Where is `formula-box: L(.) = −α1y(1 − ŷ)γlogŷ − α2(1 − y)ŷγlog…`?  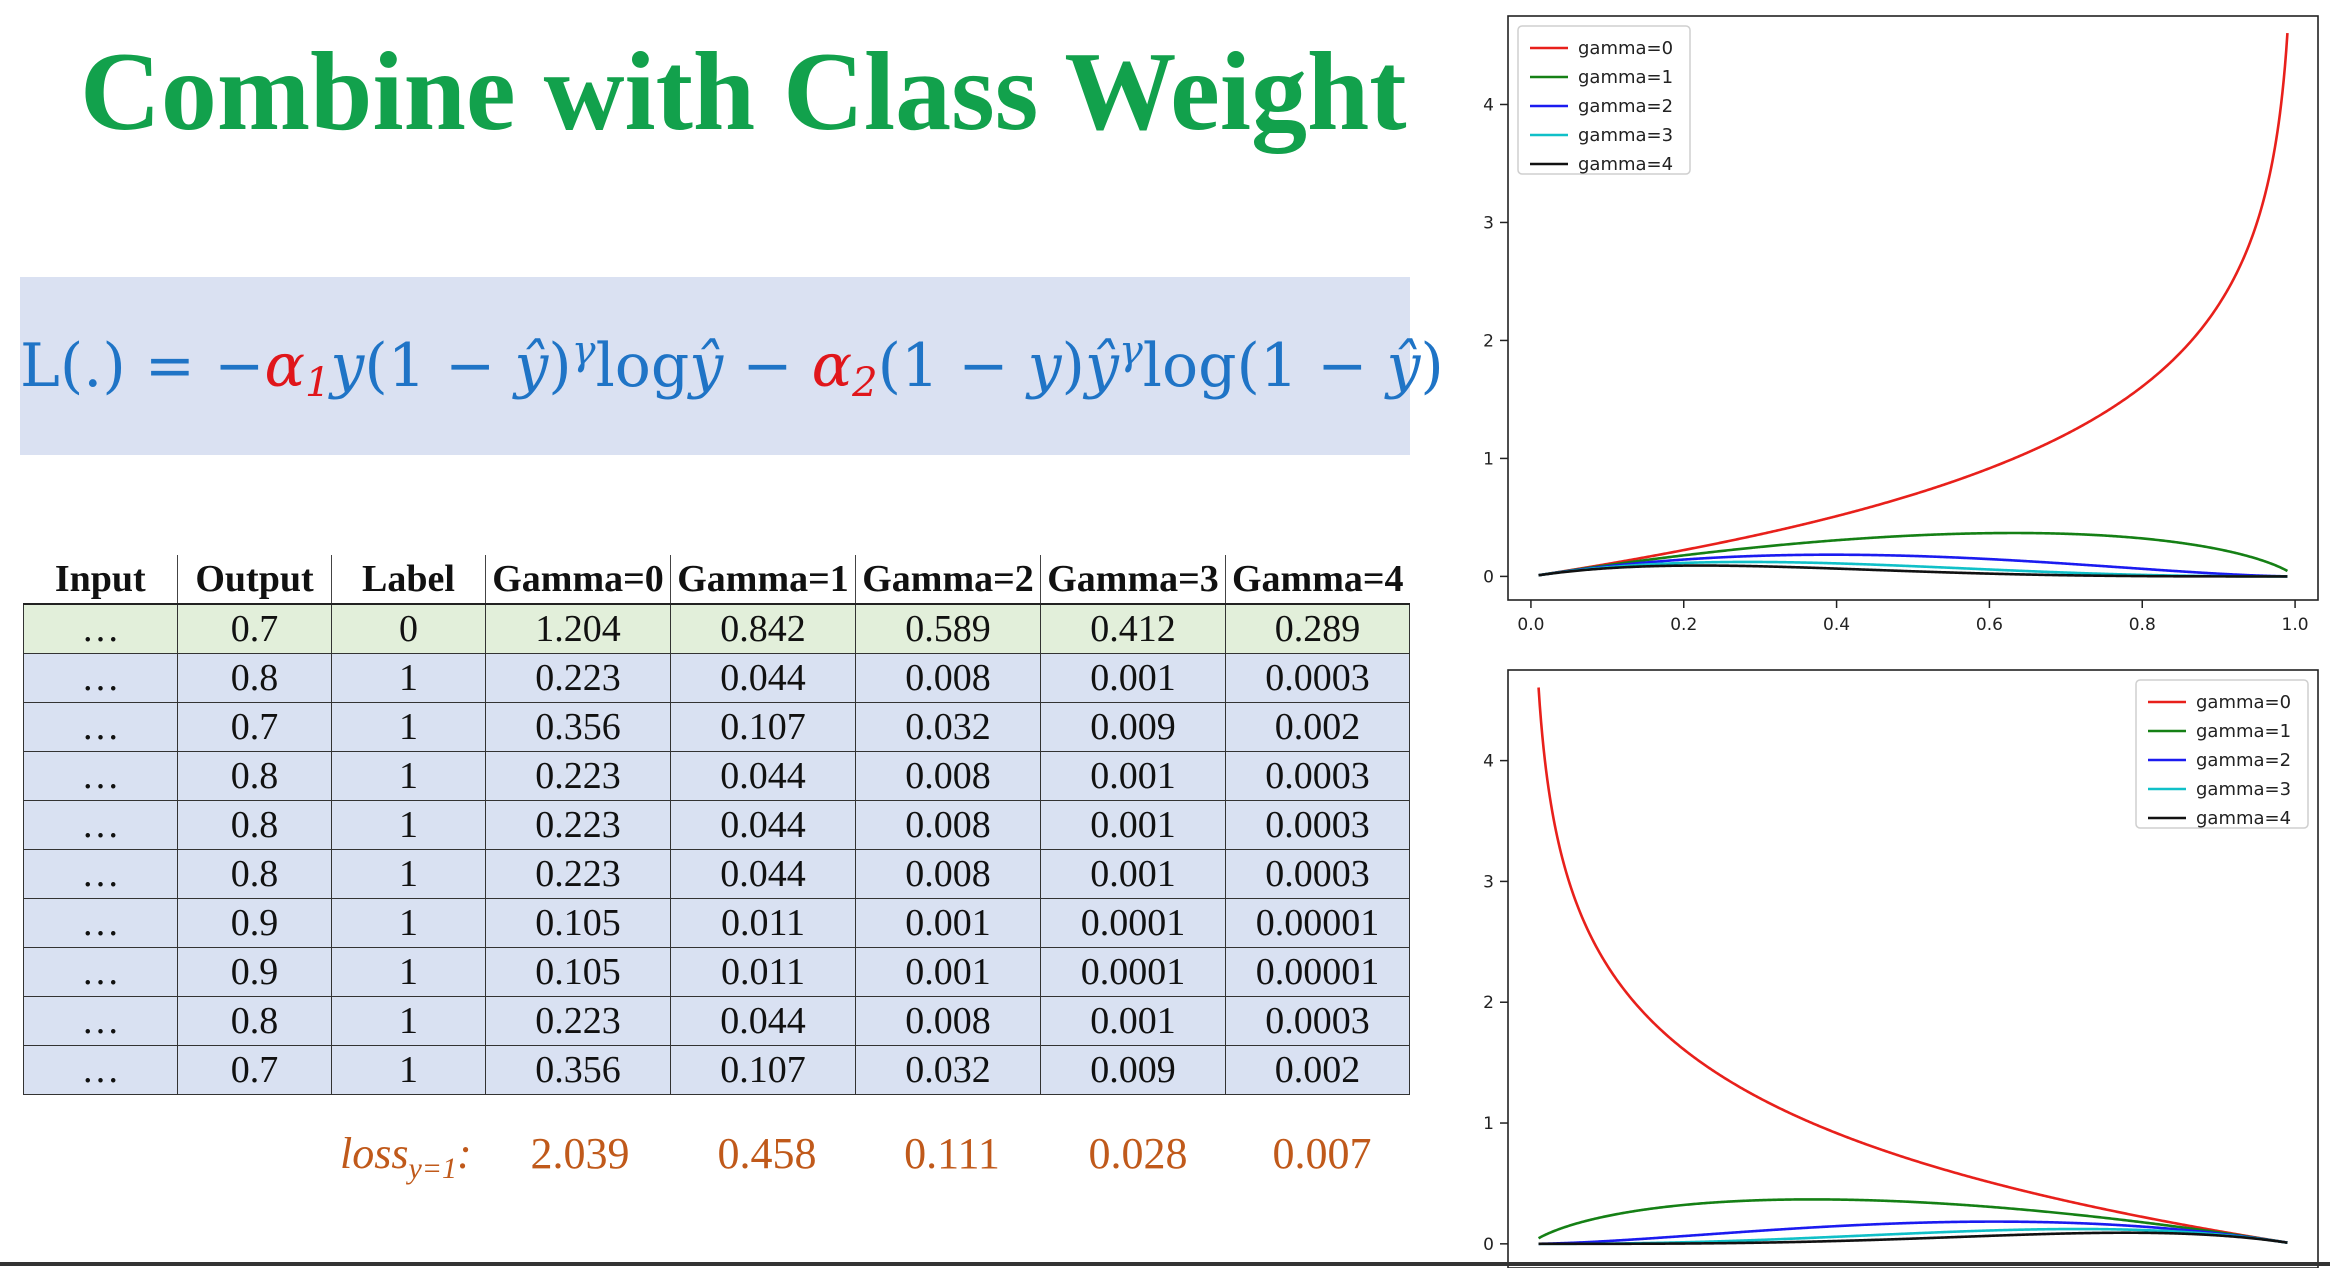
formula-box: L(.) = −α1y(1 − ŷ)γlogŷ − α2(1 − y)ŷγlog… is located at coordinates (732, 366).